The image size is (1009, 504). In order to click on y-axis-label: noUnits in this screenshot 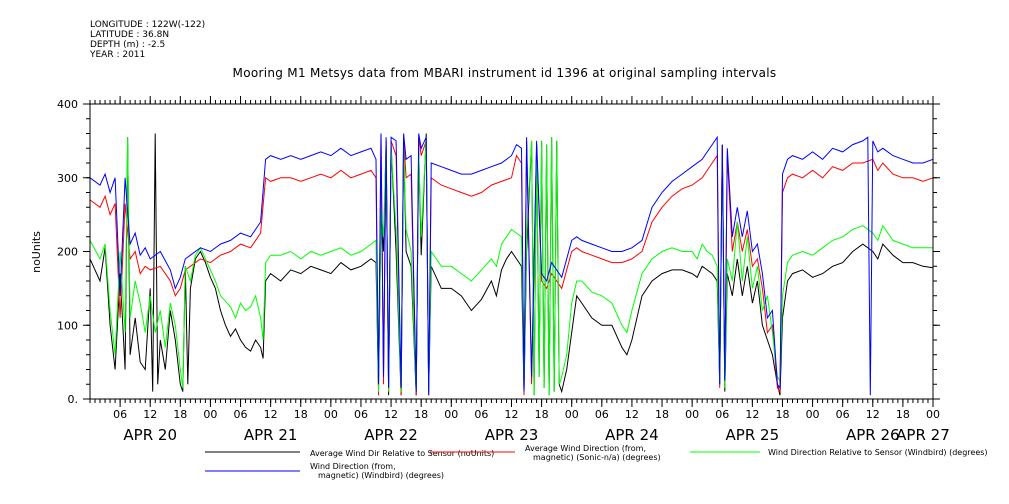, I will do `click(36, 252)`.